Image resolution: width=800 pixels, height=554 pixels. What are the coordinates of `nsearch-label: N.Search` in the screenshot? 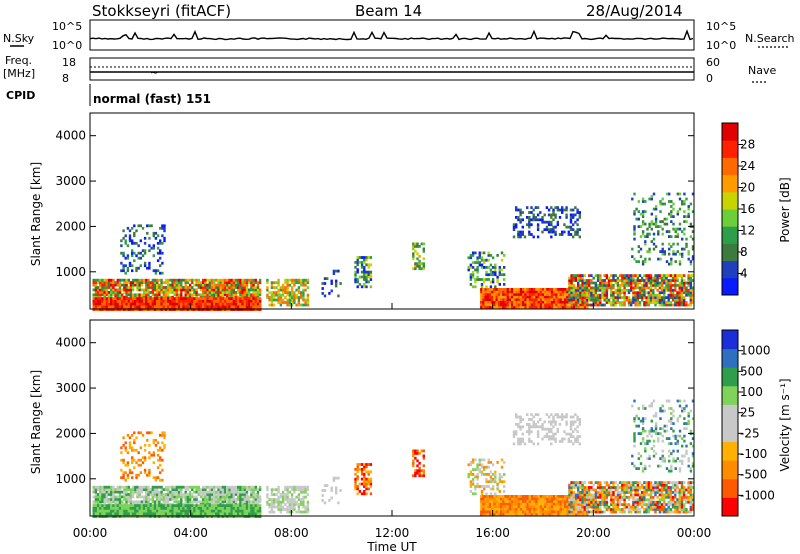 It's located at (770, 38).